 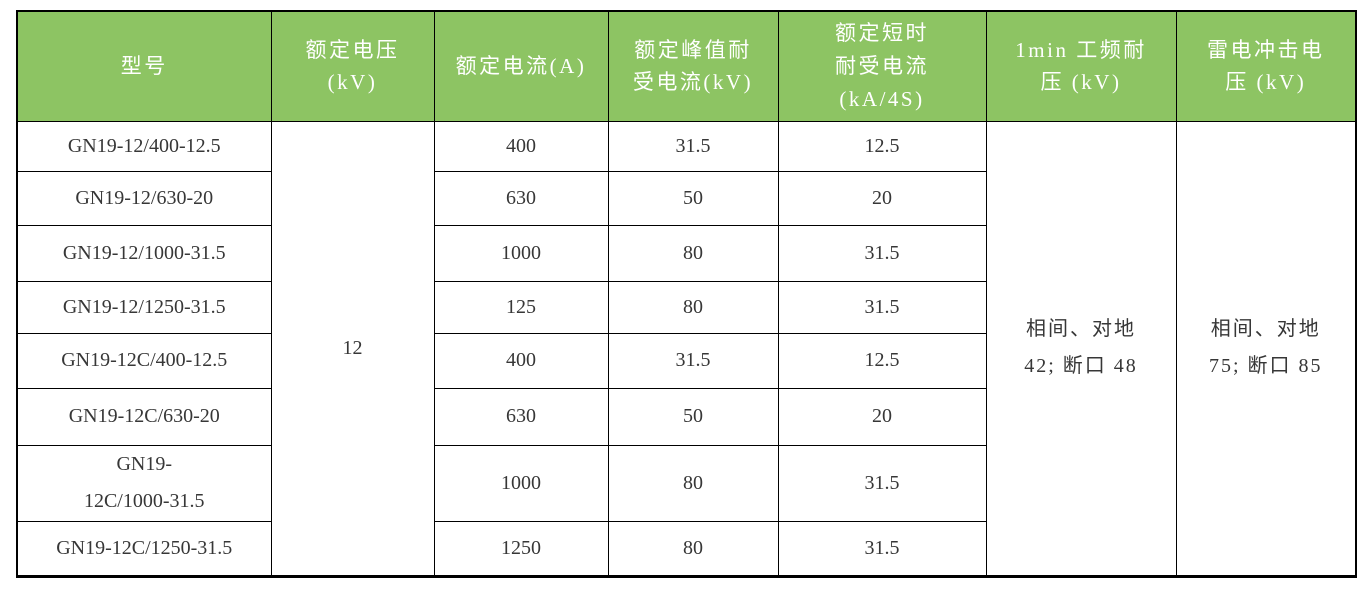 What do you see at coordinates (144, 66) in the screenshot?
I see `header-model: 型号` at bounding box center [144, 66].